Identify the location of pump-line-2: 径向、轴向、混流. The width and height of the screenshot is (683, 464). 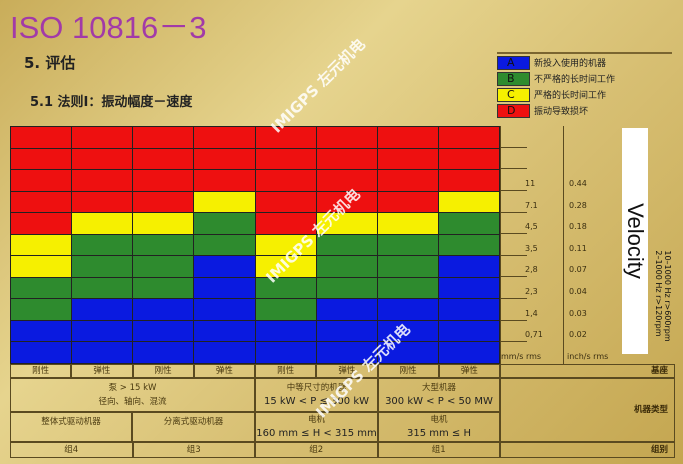
(132, 402).